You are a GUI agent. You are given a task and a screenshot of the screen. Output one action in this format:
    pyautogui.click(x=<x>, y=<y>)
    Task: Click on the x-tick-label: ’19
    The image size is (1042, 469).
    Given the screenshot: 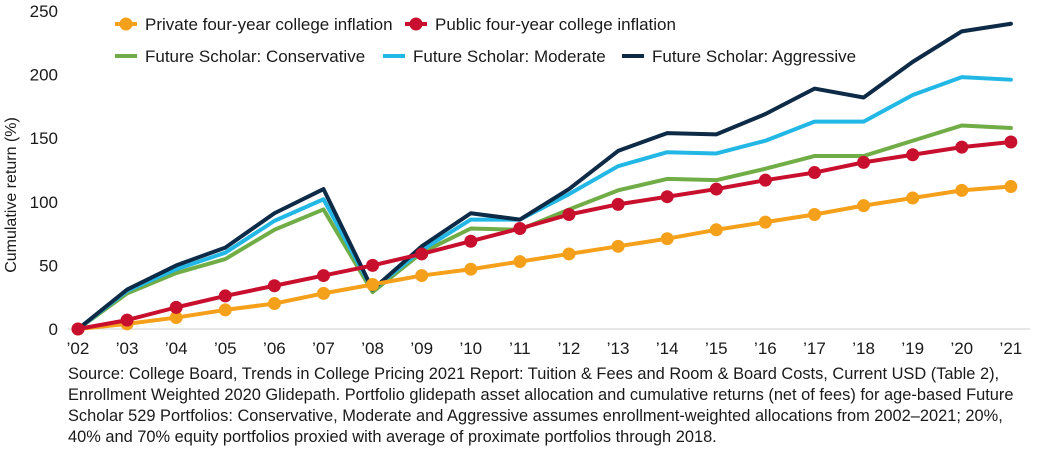 What is the action you would take?
    pyautogui.click(x=912, y=348)
    